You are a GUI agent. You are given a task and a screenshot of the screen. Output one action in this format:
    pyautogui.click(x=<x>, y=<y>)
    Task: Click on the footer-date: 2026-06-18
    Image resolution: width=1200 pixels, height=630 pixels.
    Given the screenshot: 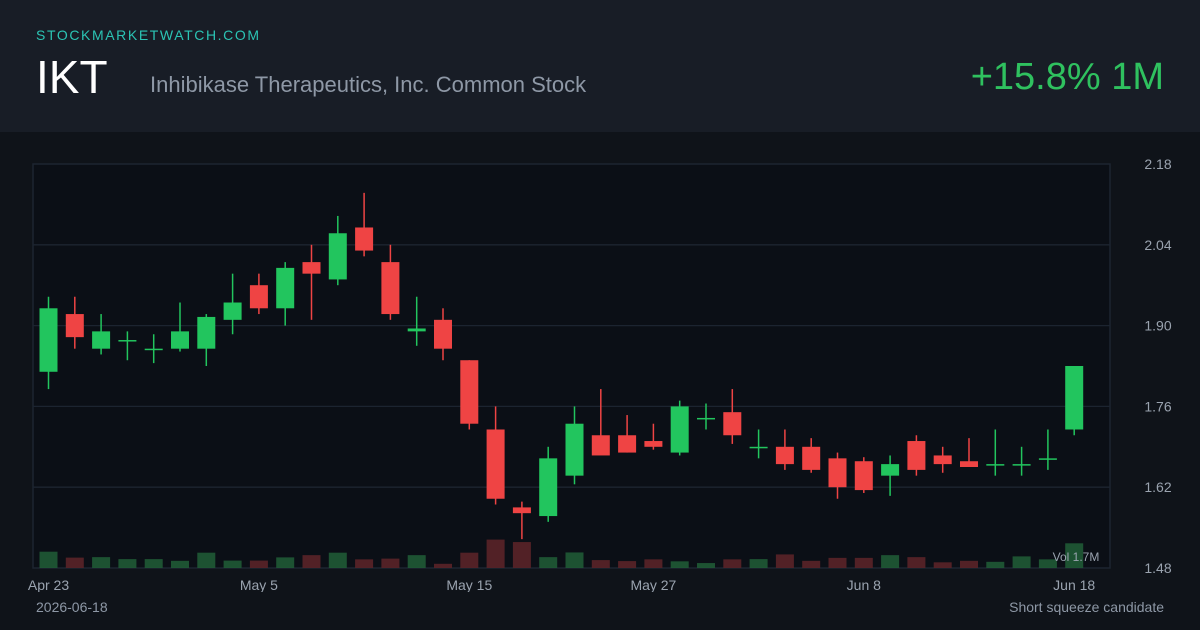 What is the action you would take?
    pyautogui.click(x=72, y=607)
    